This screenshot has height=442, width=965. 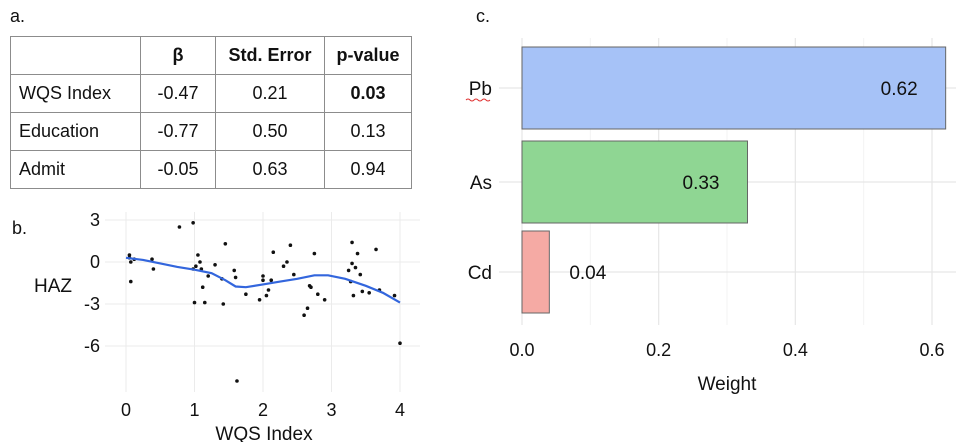 What do you see at coordinates (263, 410) in the screenshot?
I see `scatter-xtick-label: 2` at bounding box center [263, 410].